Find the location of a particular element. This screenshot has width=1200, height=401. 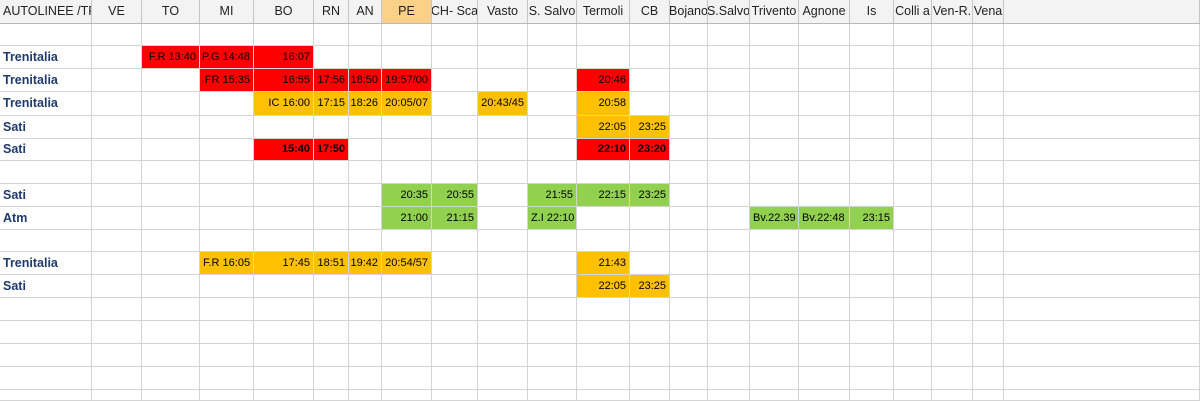

schedule-cell: 23:25 is located at coordinates (650, 195).